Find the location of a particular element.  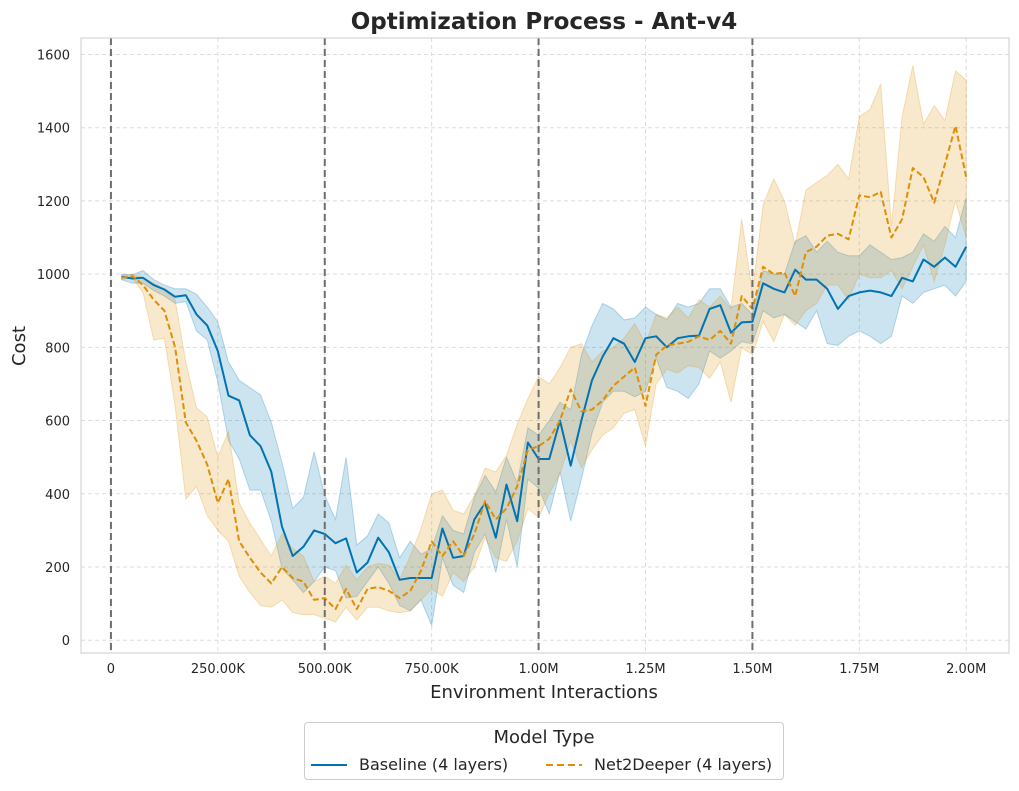

x-tick-label-1: 250.00K is located at coordinates (218, 669).